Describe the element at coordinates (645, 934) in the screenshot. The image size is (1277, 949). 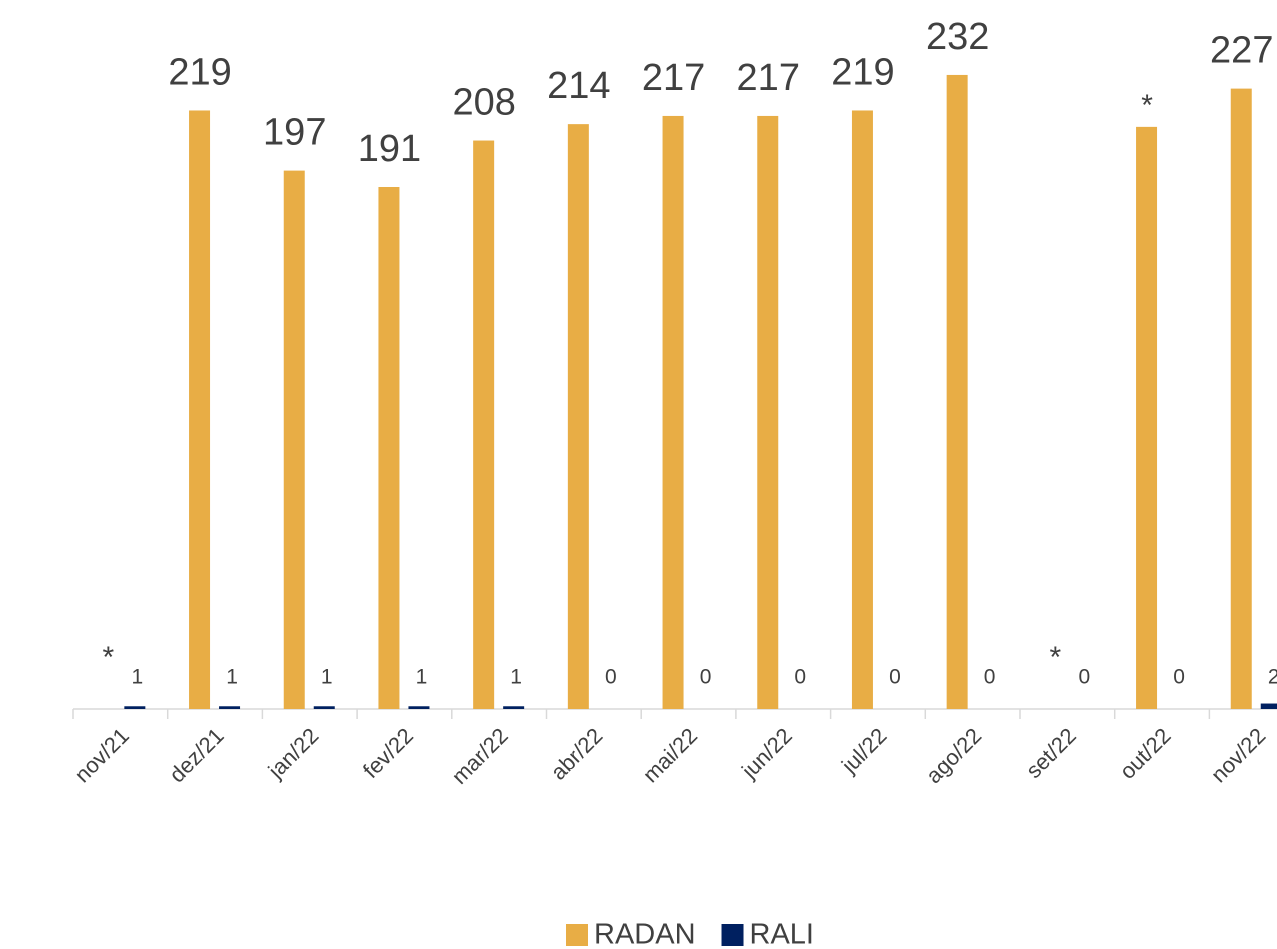
I see `legend-label: RADAN` at that location.